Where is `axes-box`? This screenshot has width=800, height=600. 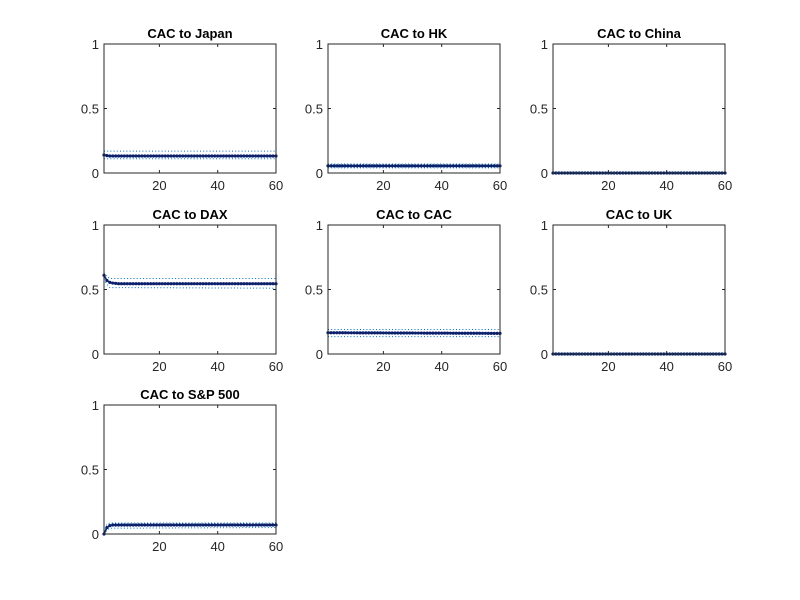
axes-box is located at coordinates (639, 108).